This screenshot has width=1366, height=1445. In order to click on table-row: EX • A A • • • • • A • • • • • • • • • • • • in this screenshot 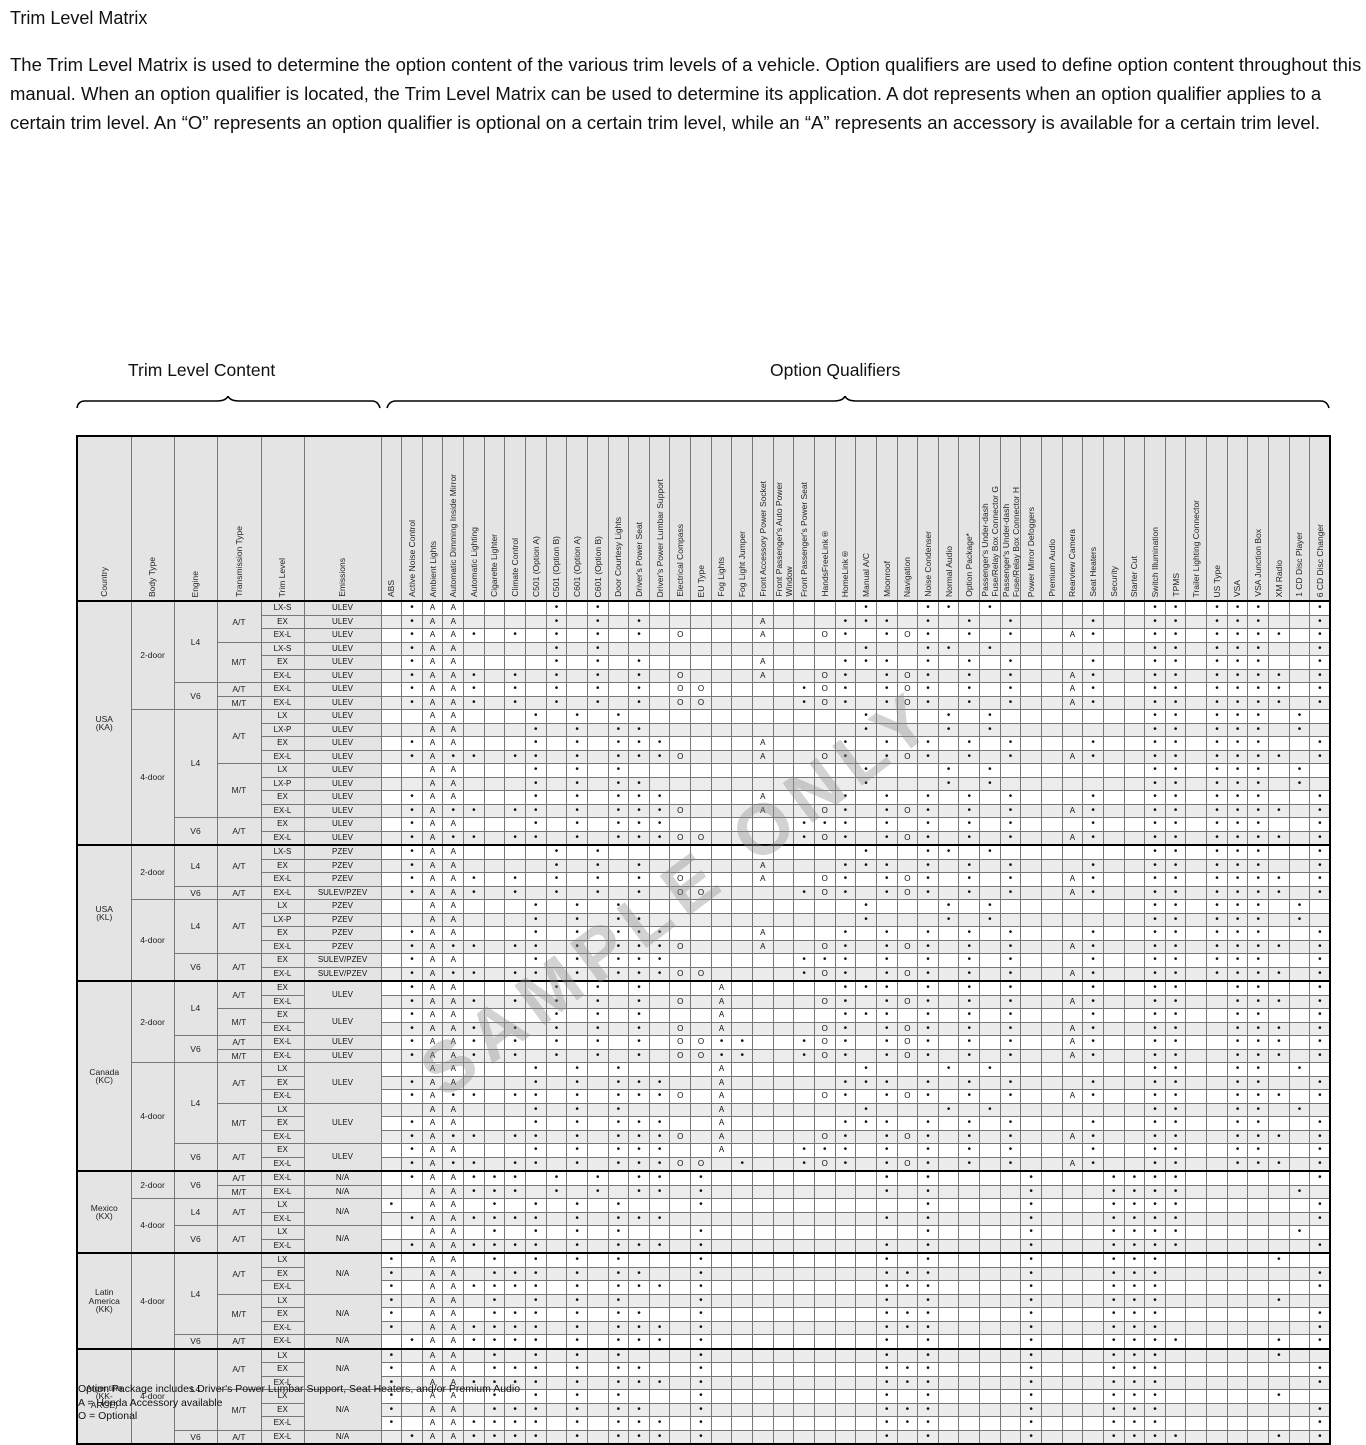, I will do `click(704, 1082)`.